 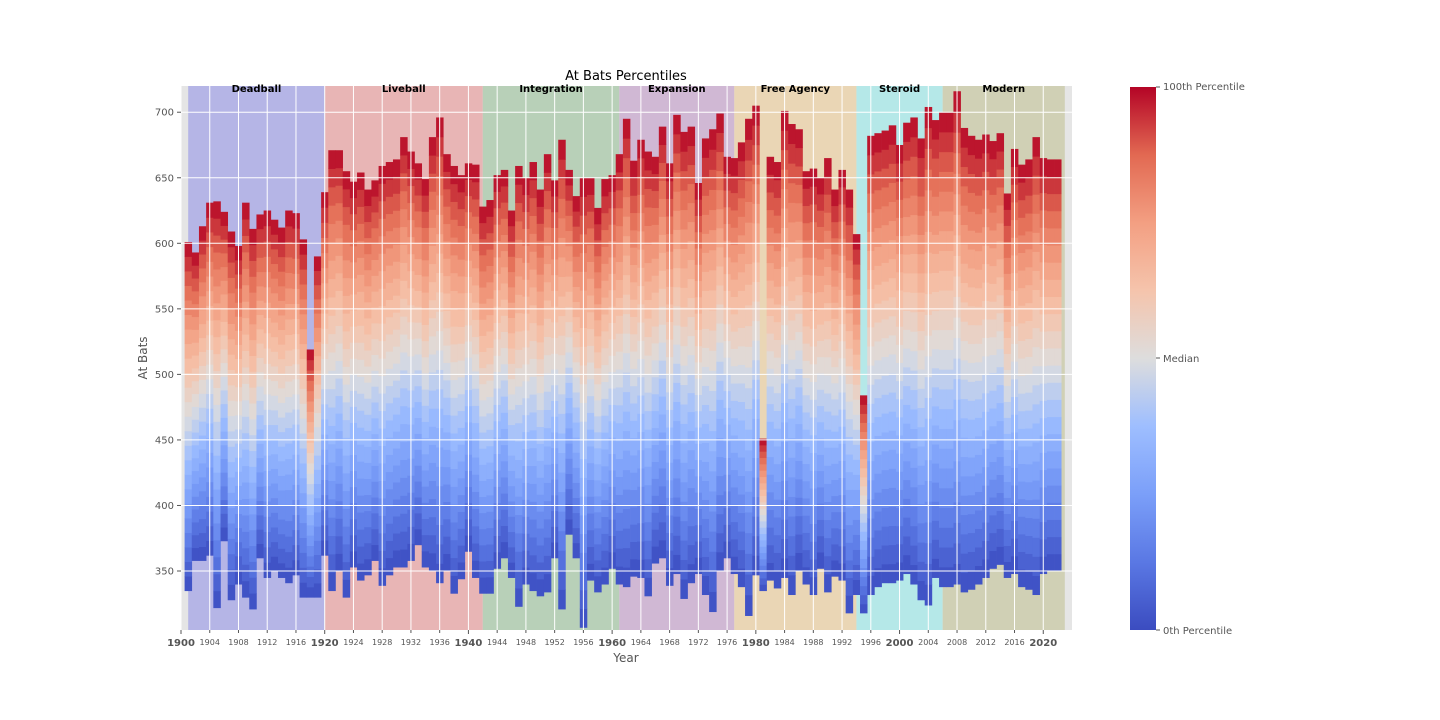 I want to click on year-column-2017, so click(x=1022, y=376).